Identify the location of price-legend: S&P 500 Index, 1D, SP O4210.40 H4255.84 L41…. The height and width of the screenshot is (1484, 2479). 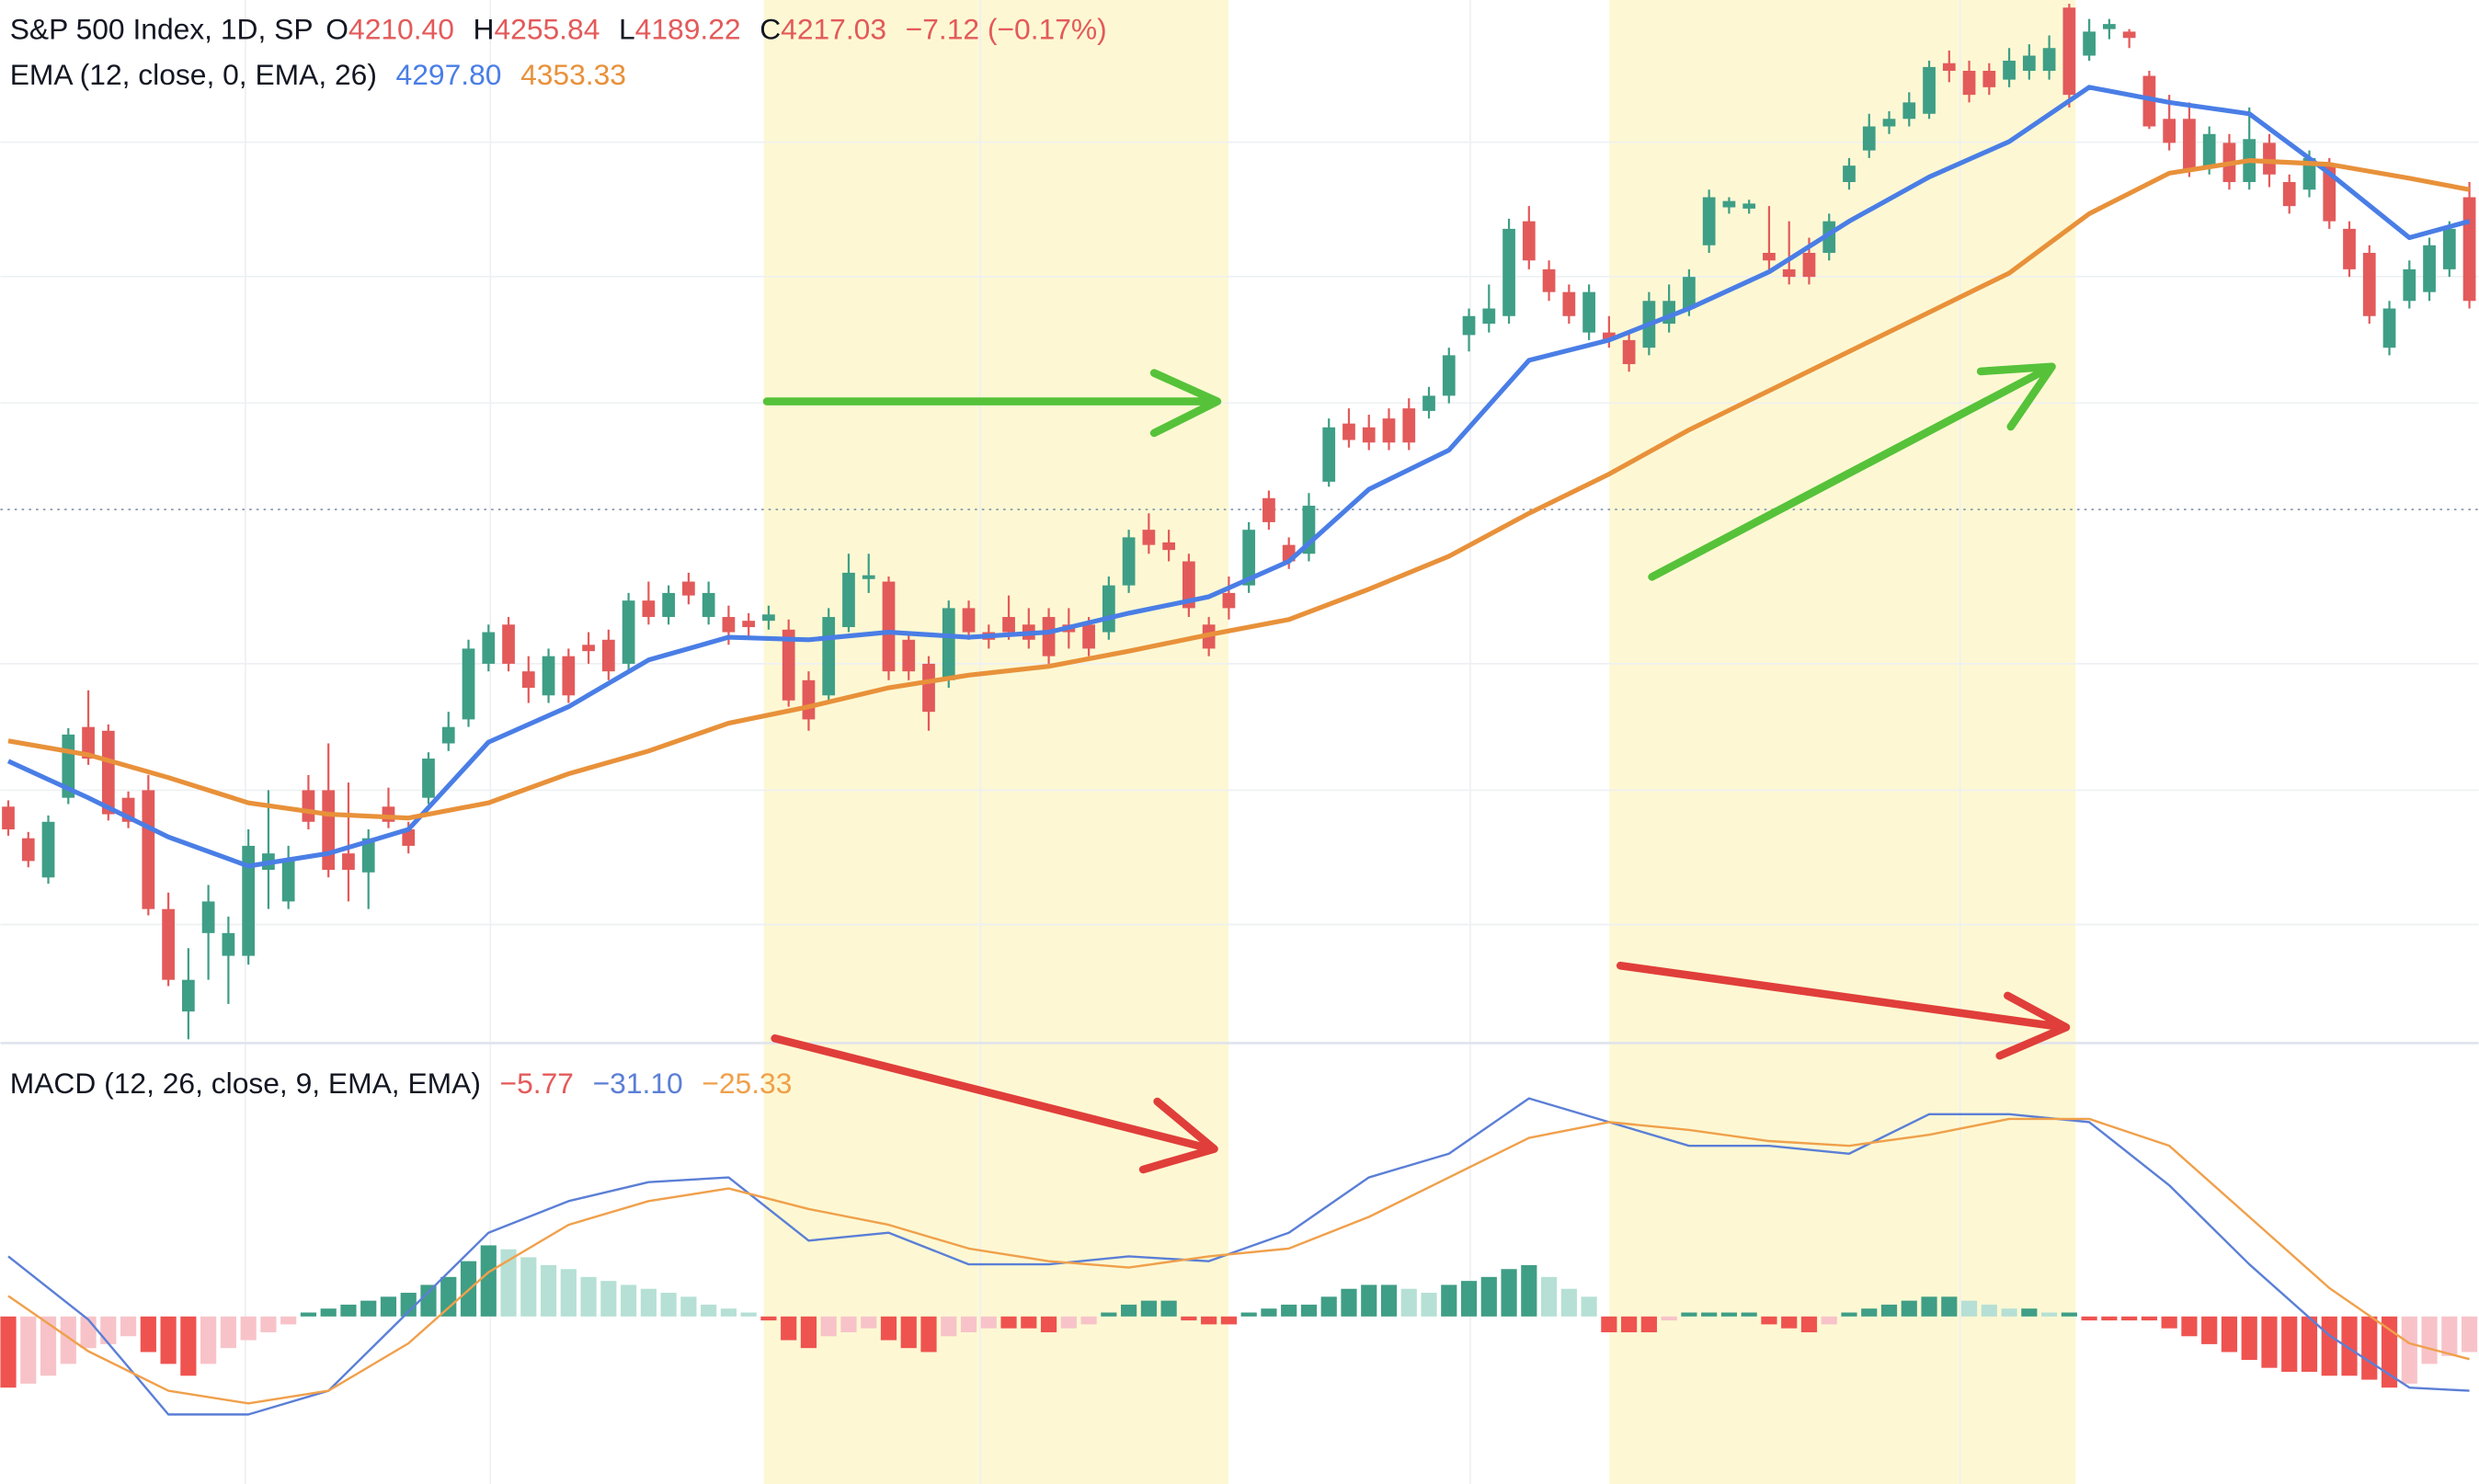
(558, 29).